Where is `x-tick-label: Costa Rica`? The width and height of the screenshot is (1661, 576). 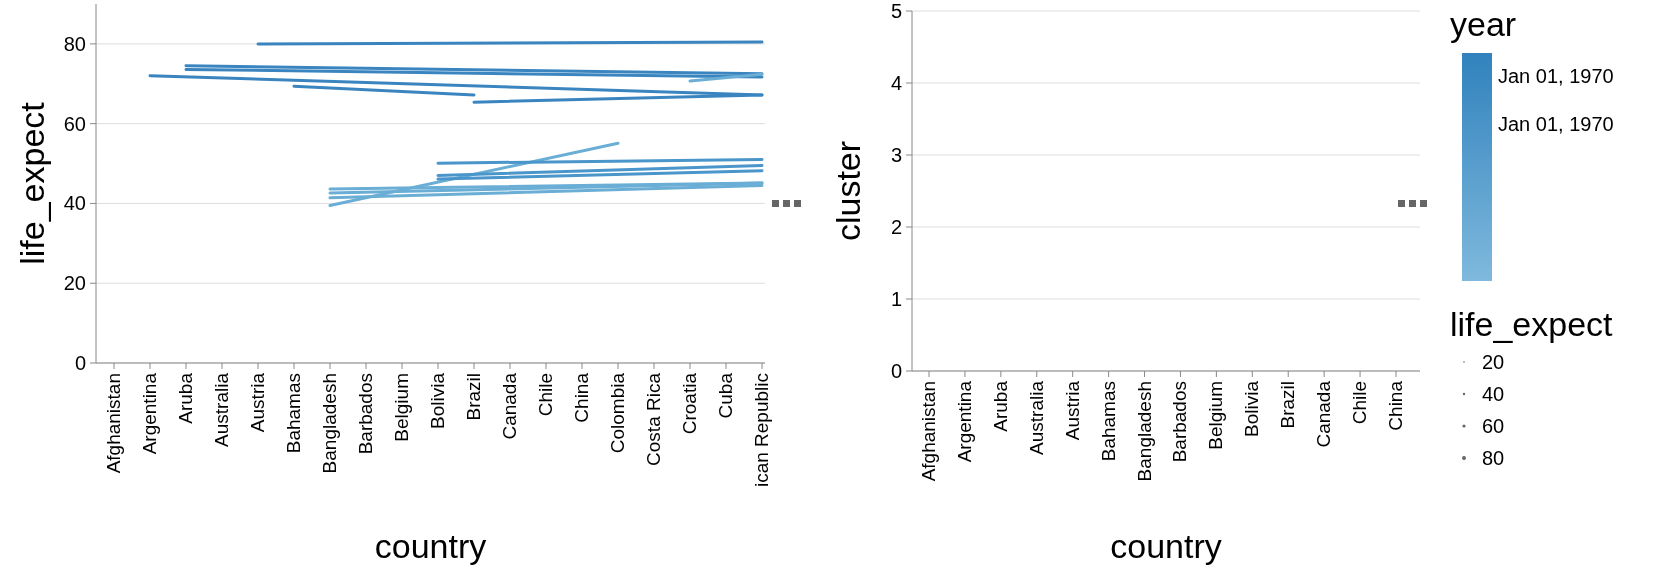 x-tick-label: Costa Rica is located at coordinates (653, 419).